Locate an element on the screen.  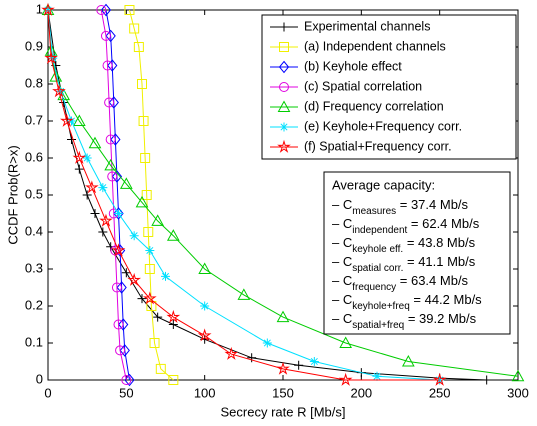
y-tick-label: 0.4 is located at coordinates (34, 230).